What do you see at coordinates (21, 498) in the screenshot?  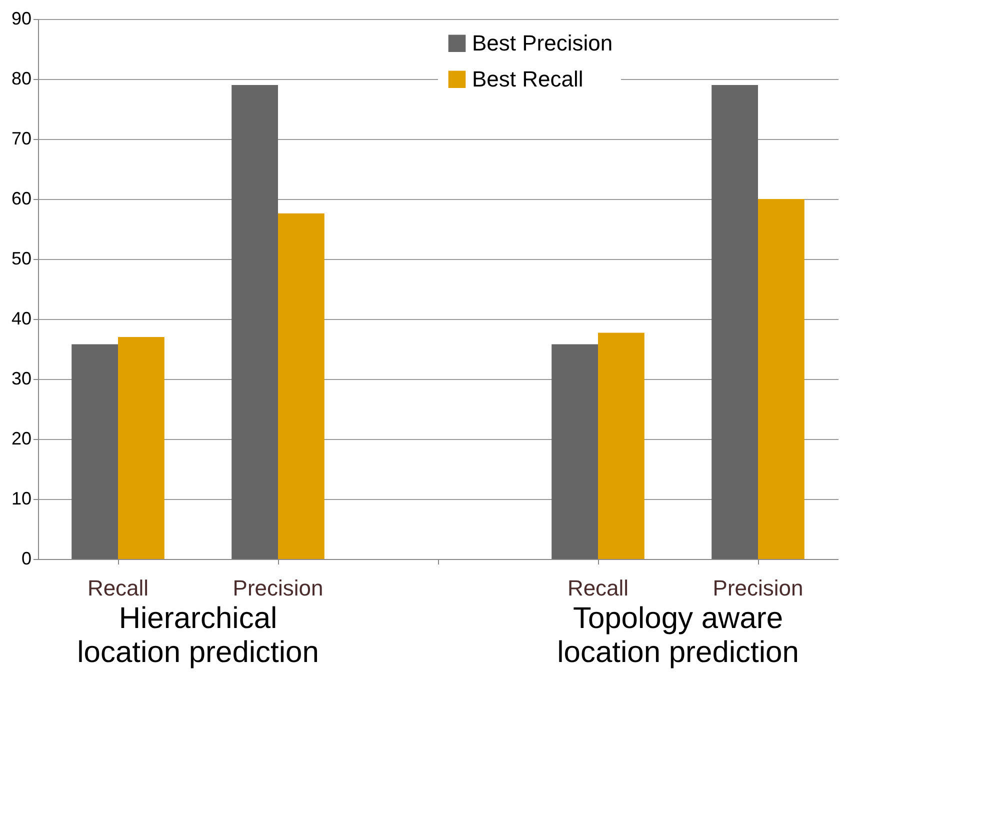 I see `y-tick-label: 10` at bounding box center [21, 498].